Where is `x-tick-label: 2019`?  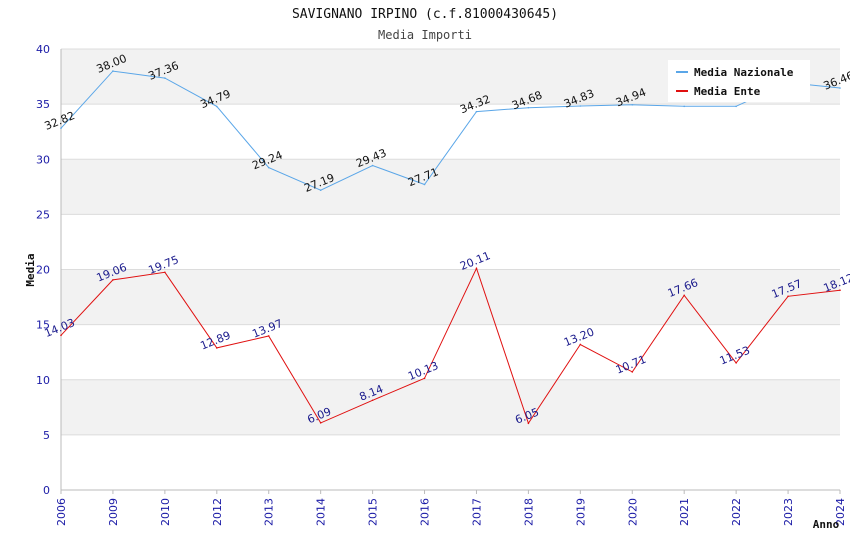
x-tick-label: 2019 is located at coordinates (580, 512).